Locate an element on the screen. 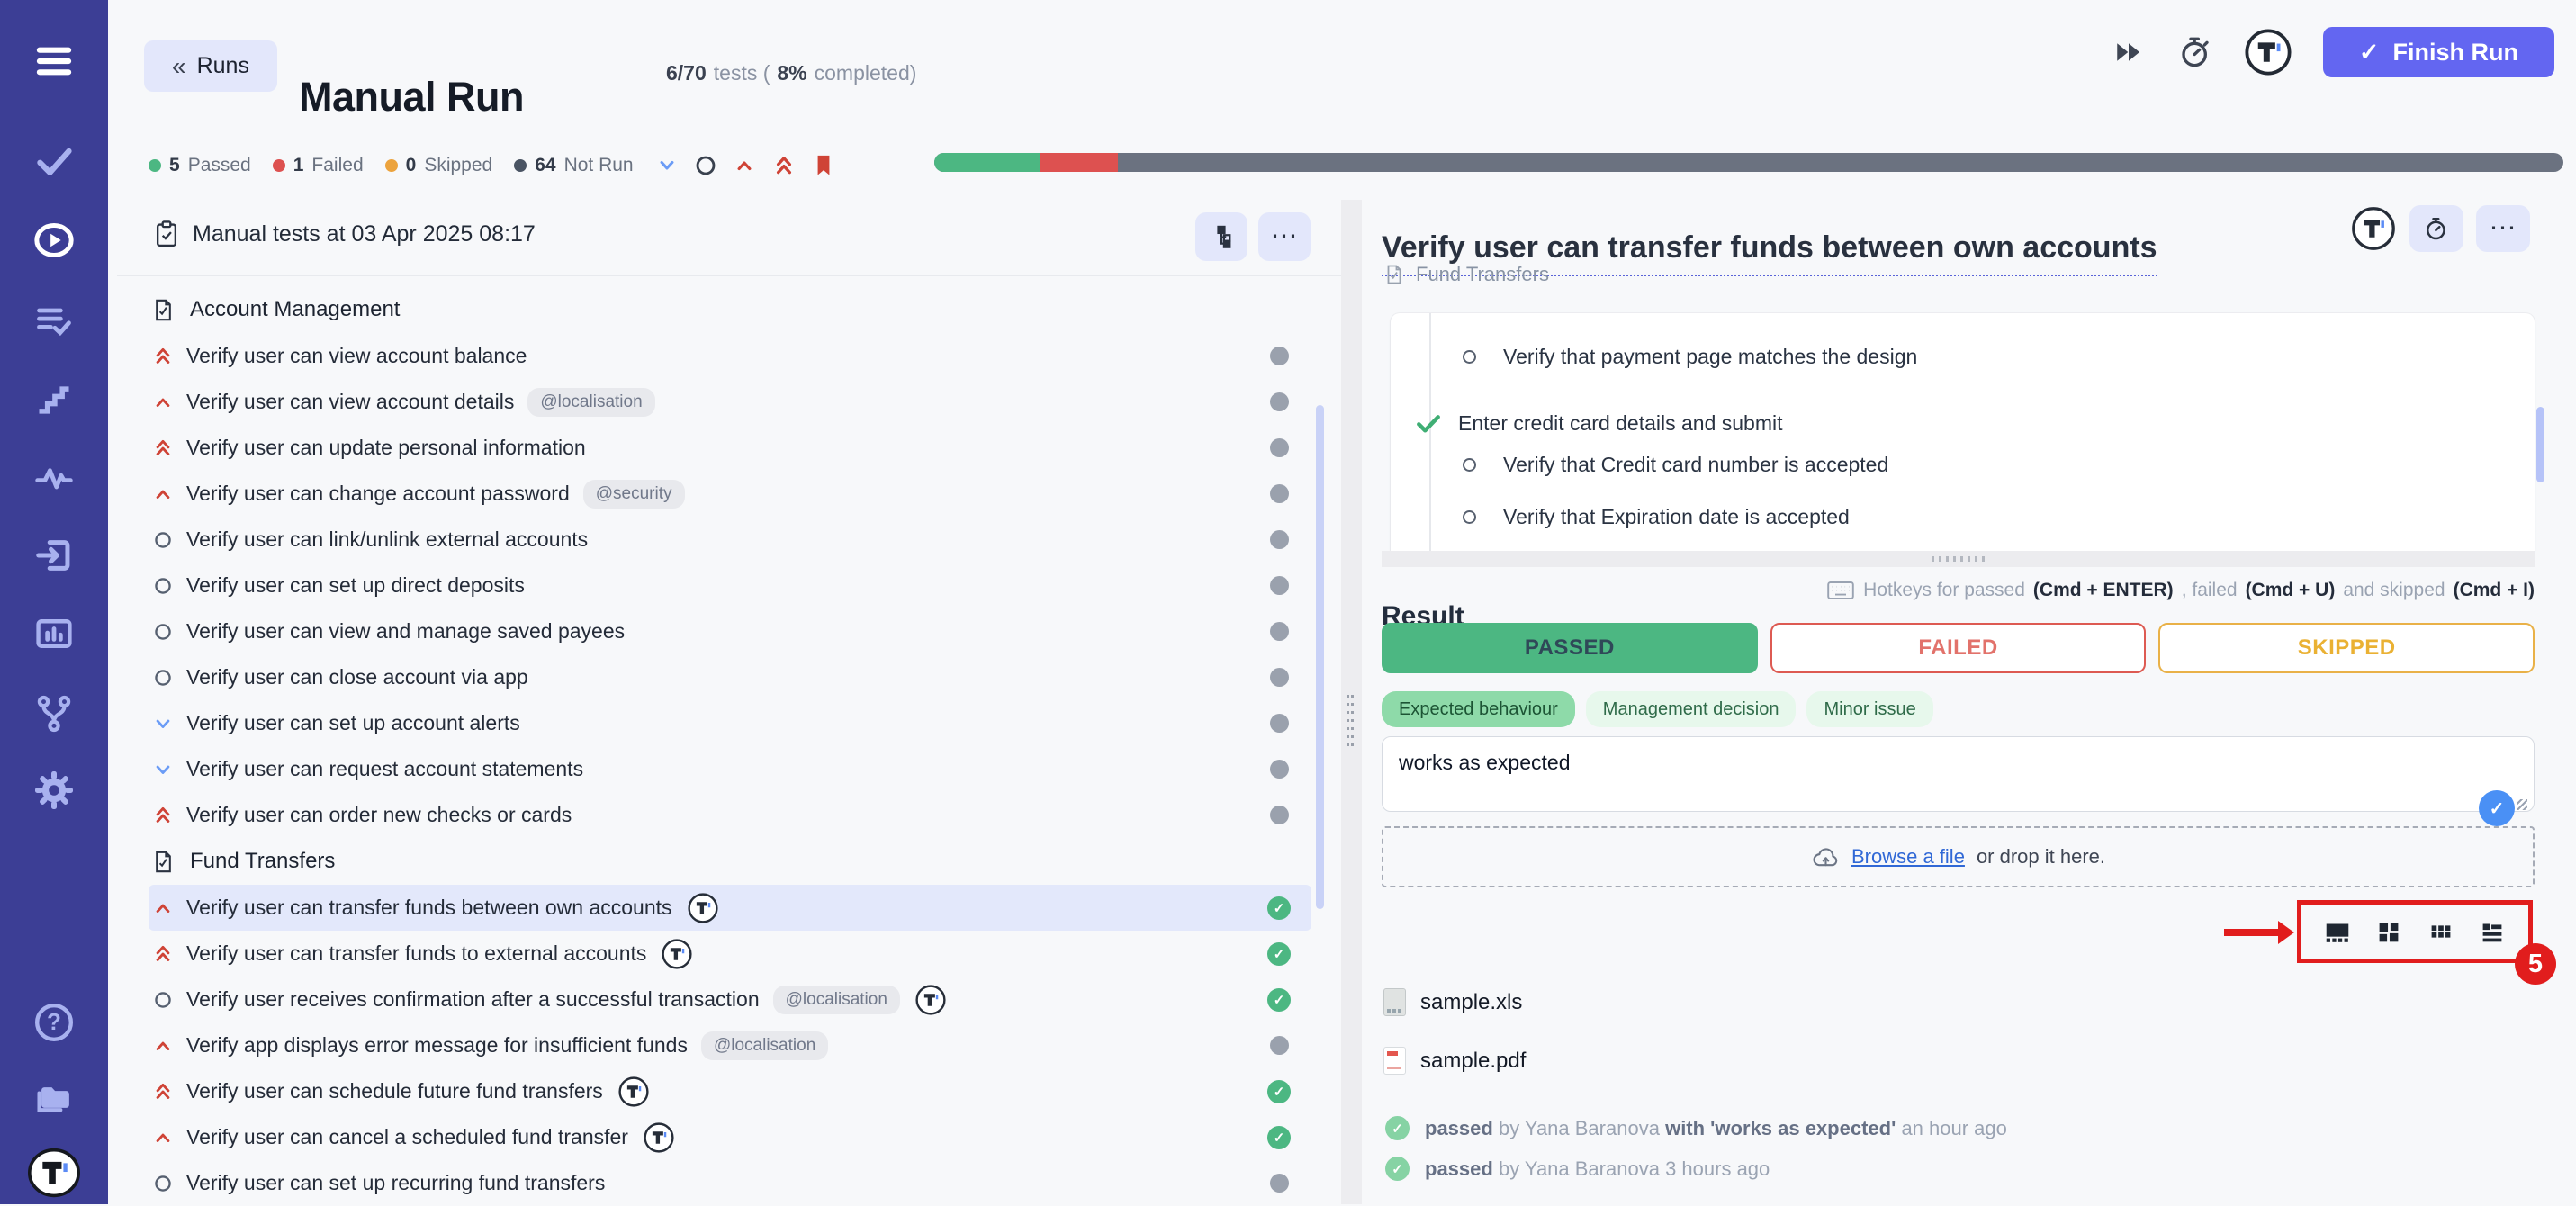 The width and height of the screenshot is (2576, 1206). result-tag-expected-behaviour: Expected behaviour is located at coordinates (1478, 709).